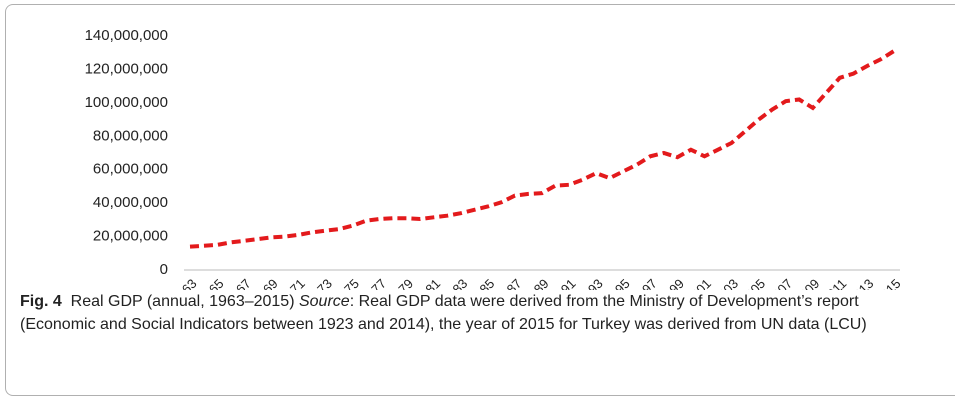 The width and height of the screenshot is (956, 402). I want to click on caption-label: Fig. 4, so click(41, 301).